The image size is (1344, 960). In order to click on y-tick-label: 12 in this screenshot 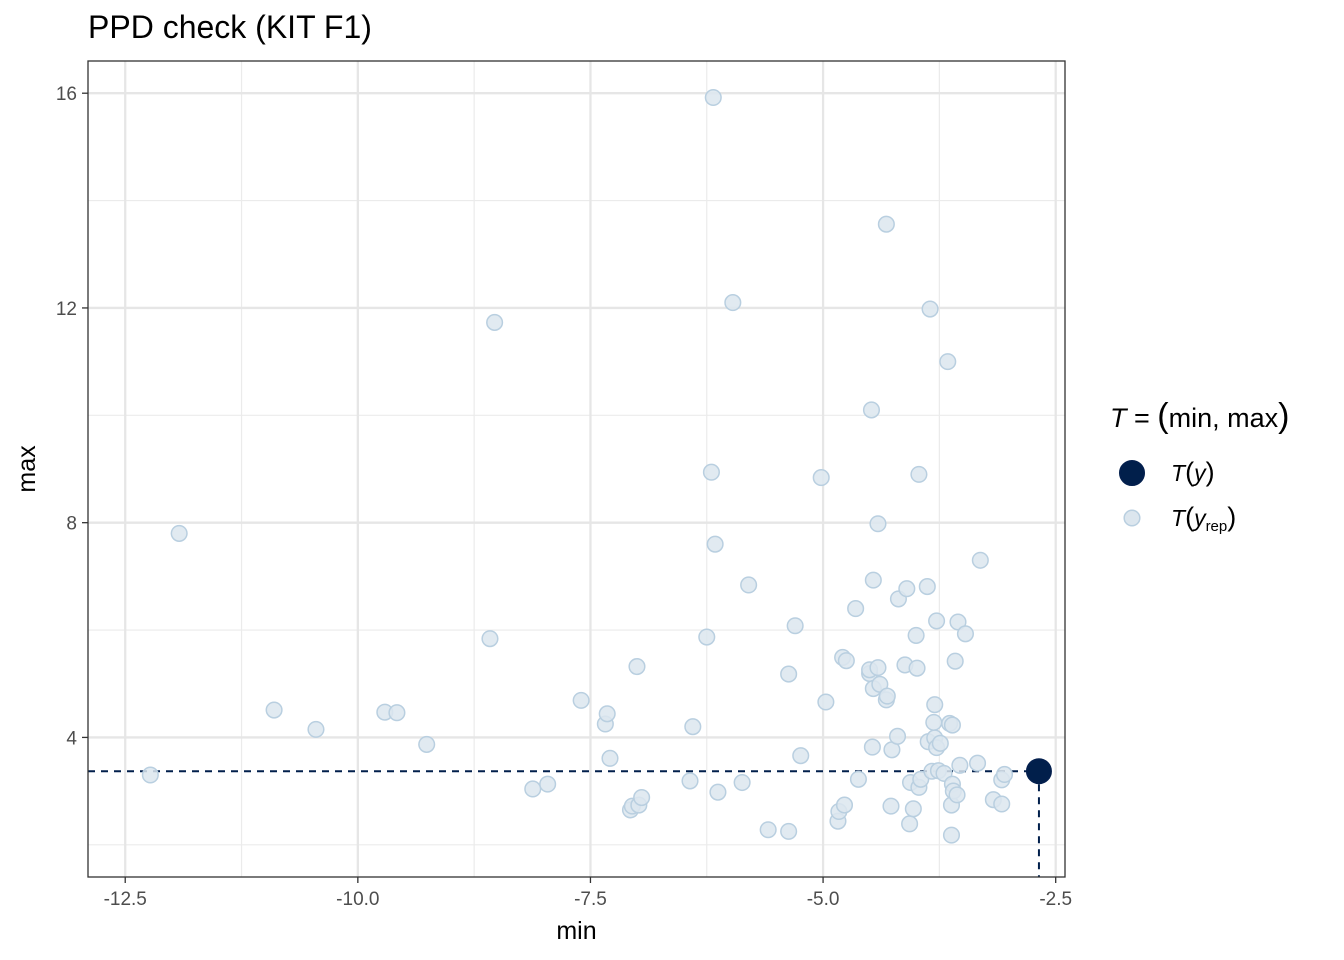, I will do `click(66, 309)`.